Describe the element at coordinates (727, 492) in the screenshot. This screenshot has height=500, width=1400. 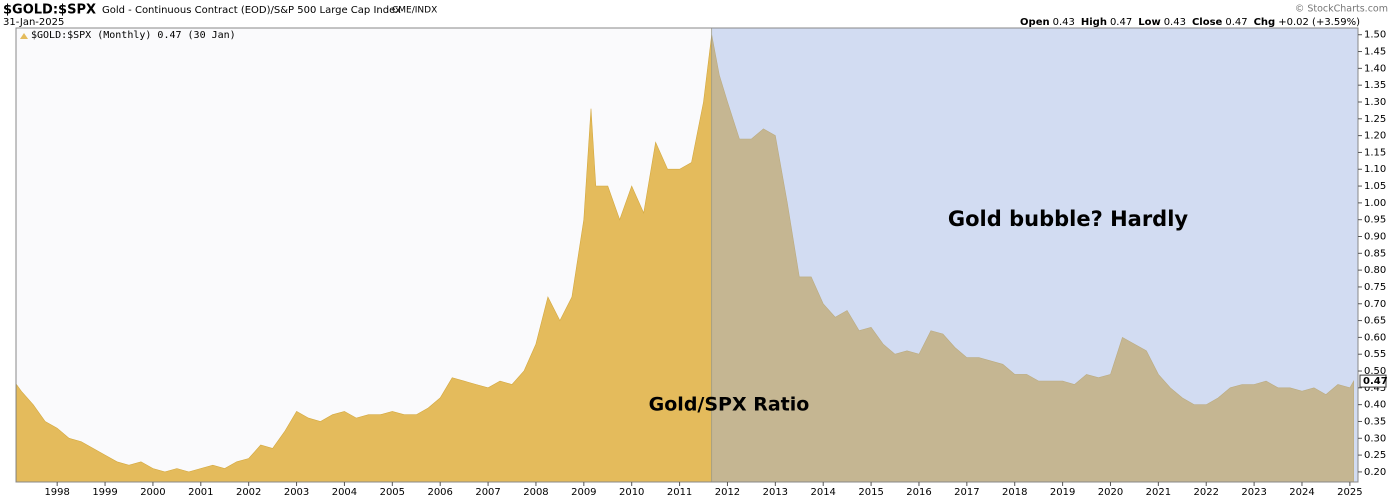
I see `x-tick-label: 2012` at that location.